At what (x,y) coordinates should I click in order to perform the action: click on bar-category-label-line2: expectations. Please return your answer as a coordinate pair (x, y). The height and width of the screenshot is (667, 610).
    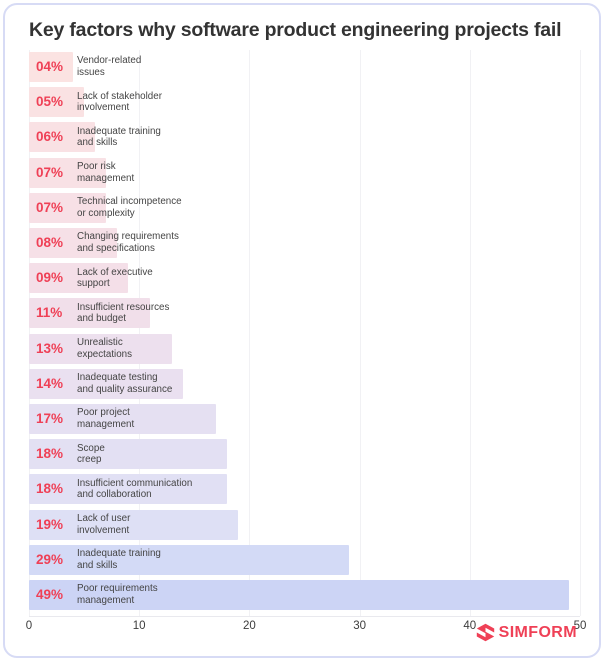
    Looking at the image, I should click on (105, 354).